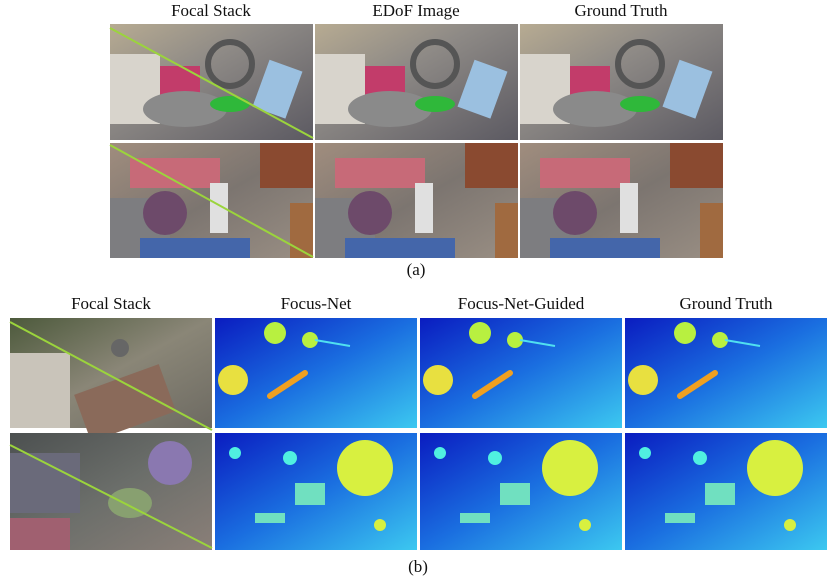 Image resolution: width=830 pixels, height=581 pixels. What do you see at coordinates (316, 434) in the screenshot?
I see `depth-focus-net` at bounding box center [316, 434].